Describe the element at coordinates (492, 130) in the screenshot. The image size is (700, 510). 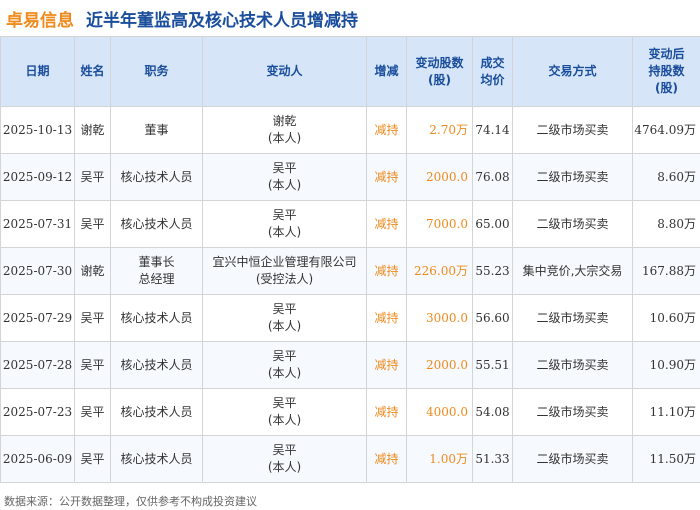
I see `cell-price: 74.14` at that location.